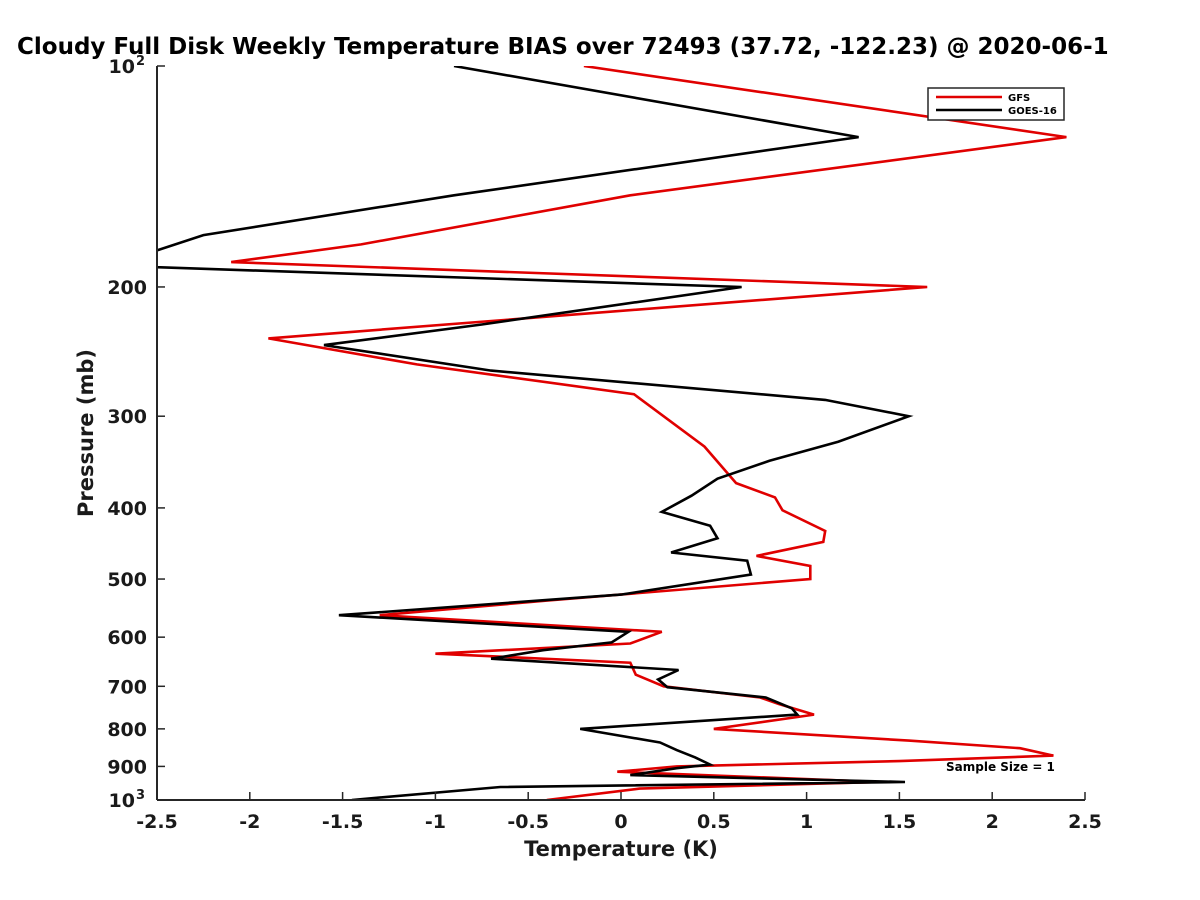 This screenshot has height=900, width=1200. Describe the element at coordinates (343, 822) in the screenshot. I see `x-tick-label: -1.5` at that location.